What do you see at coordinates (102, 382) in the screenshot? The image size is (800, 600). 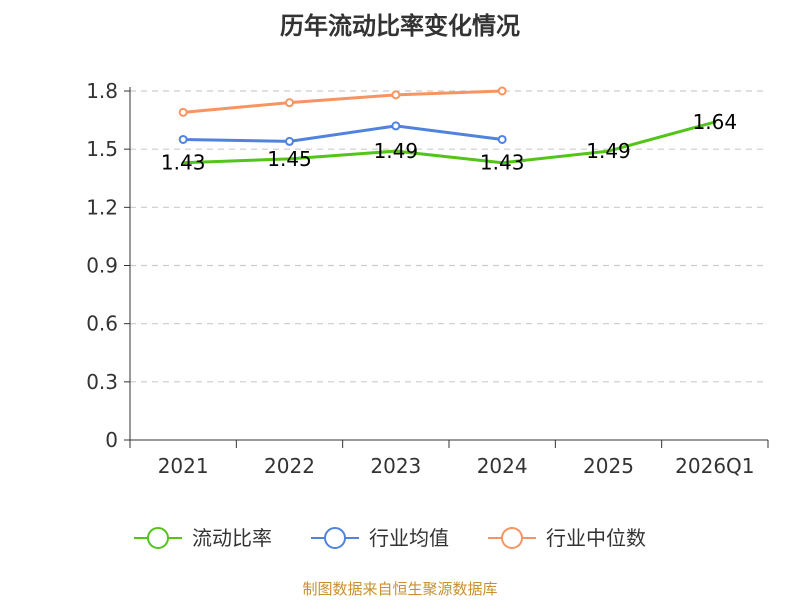 I see `y-tick-label: 0.3` at bounding box center [102, 382].